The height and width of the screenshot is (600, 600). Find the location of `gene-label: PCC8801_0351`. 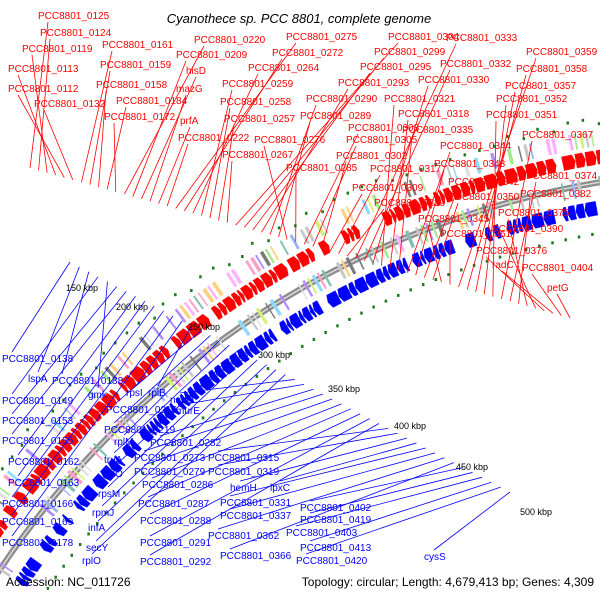

gene-label: PCC8801_0351 is located at coordinates (522, 115).